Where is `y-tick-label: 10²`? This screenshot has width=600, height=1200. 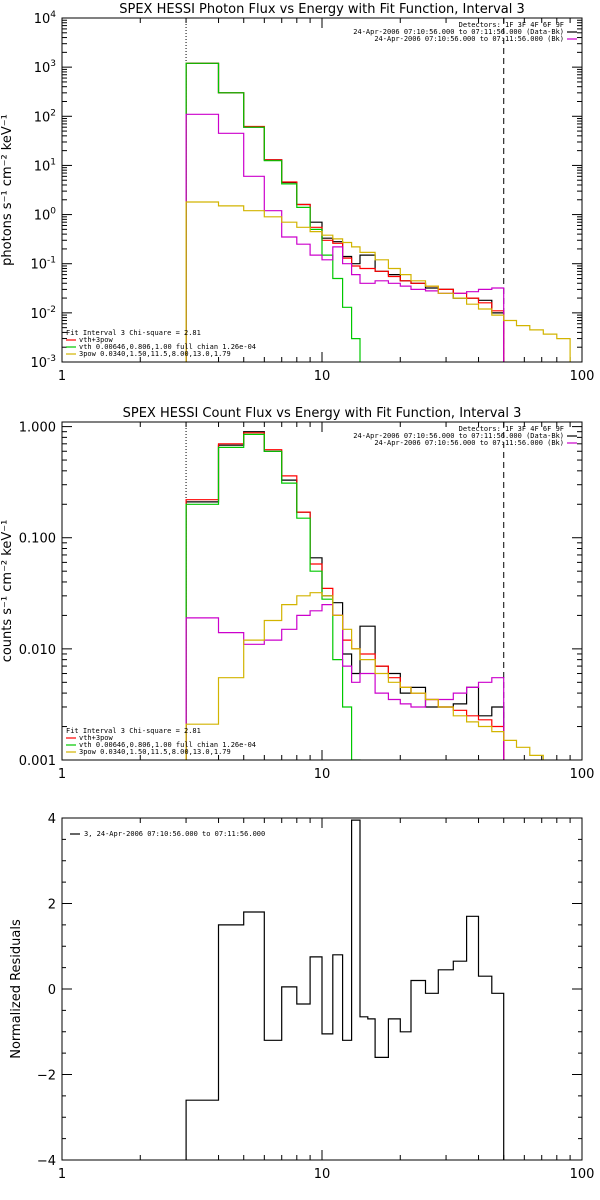 y-tick-label: 10² is located at coordinates (45, 116).